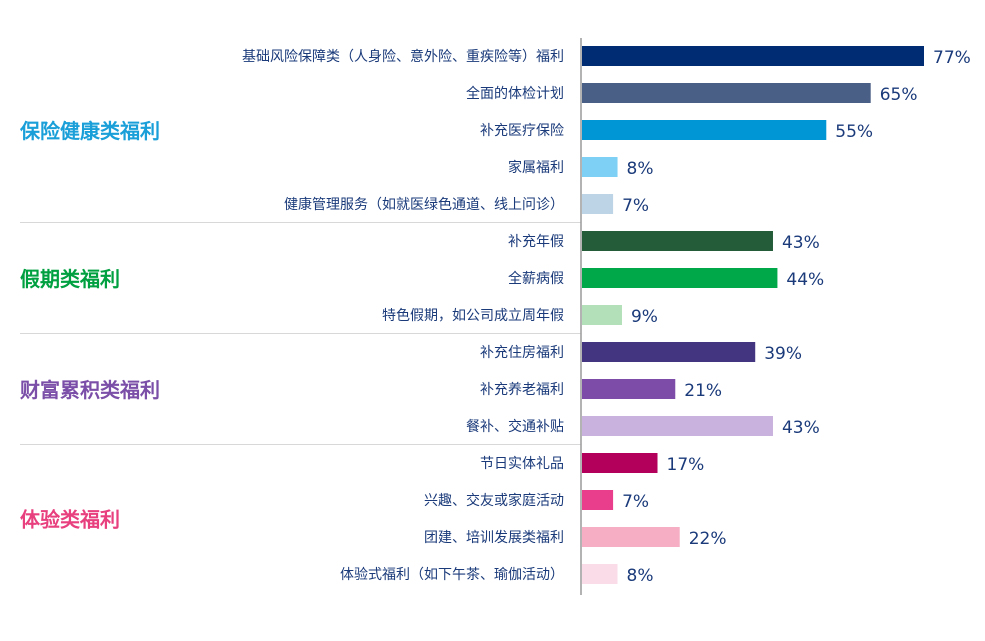  I want to click on bar-label: 特色假期，如公司成立周年假, so click(473, 315).